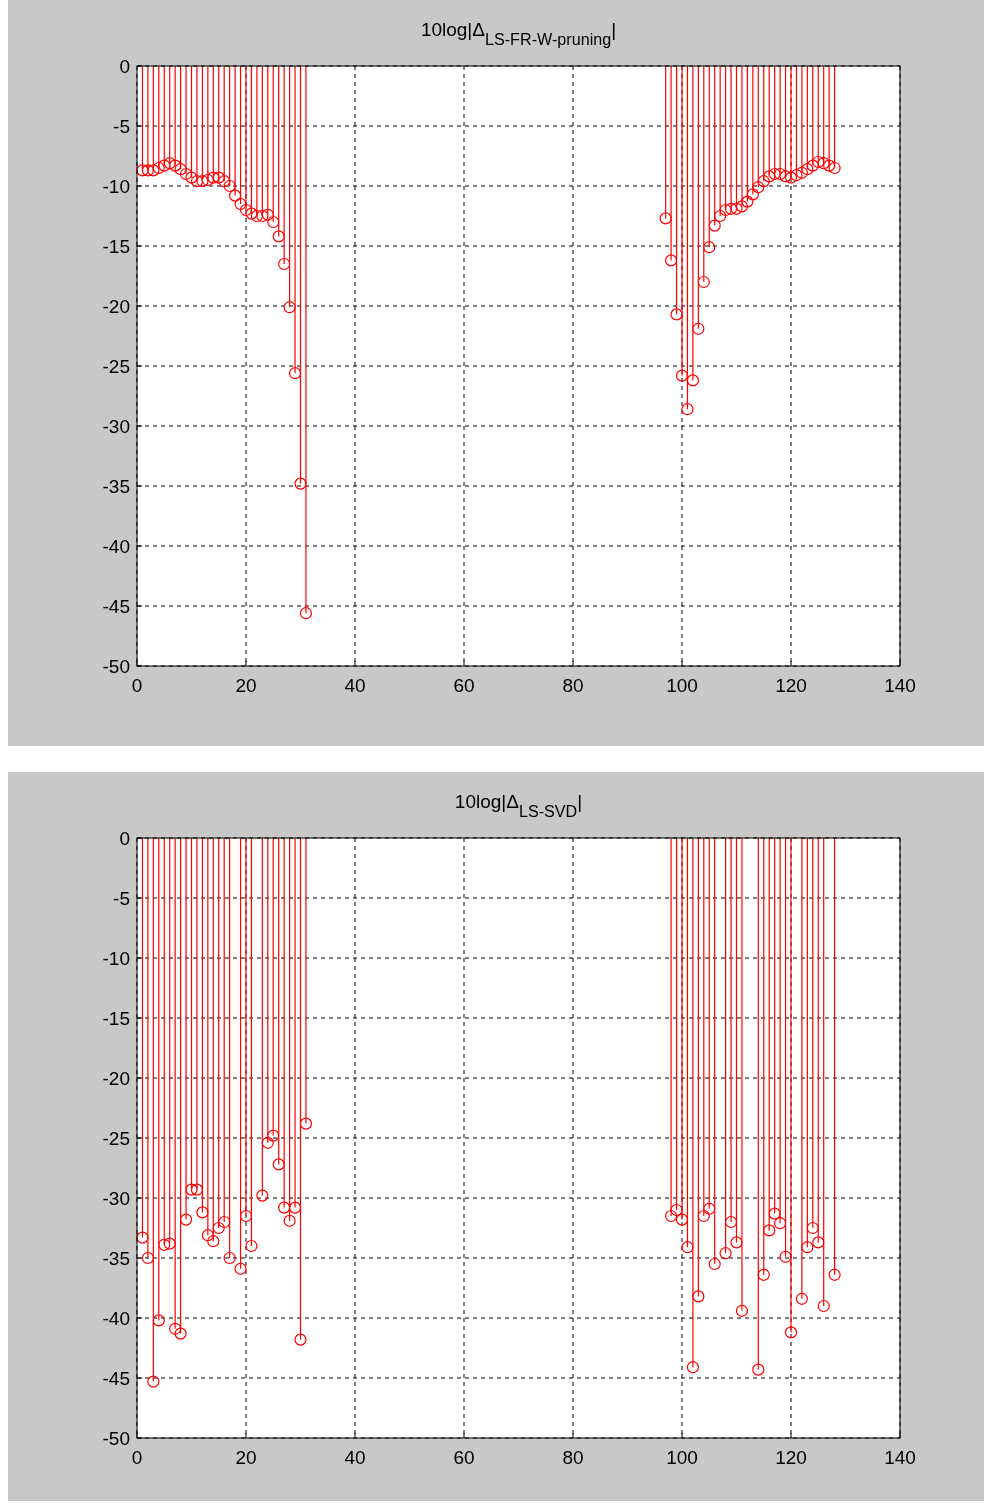 This screenshot has width=984, height=1511. What do you see at coordinates (518, 805) in the screenshot?
I see `chart-title: 10log|Δ$_{LS-SVD}$|` at bounding box center [518, 805].